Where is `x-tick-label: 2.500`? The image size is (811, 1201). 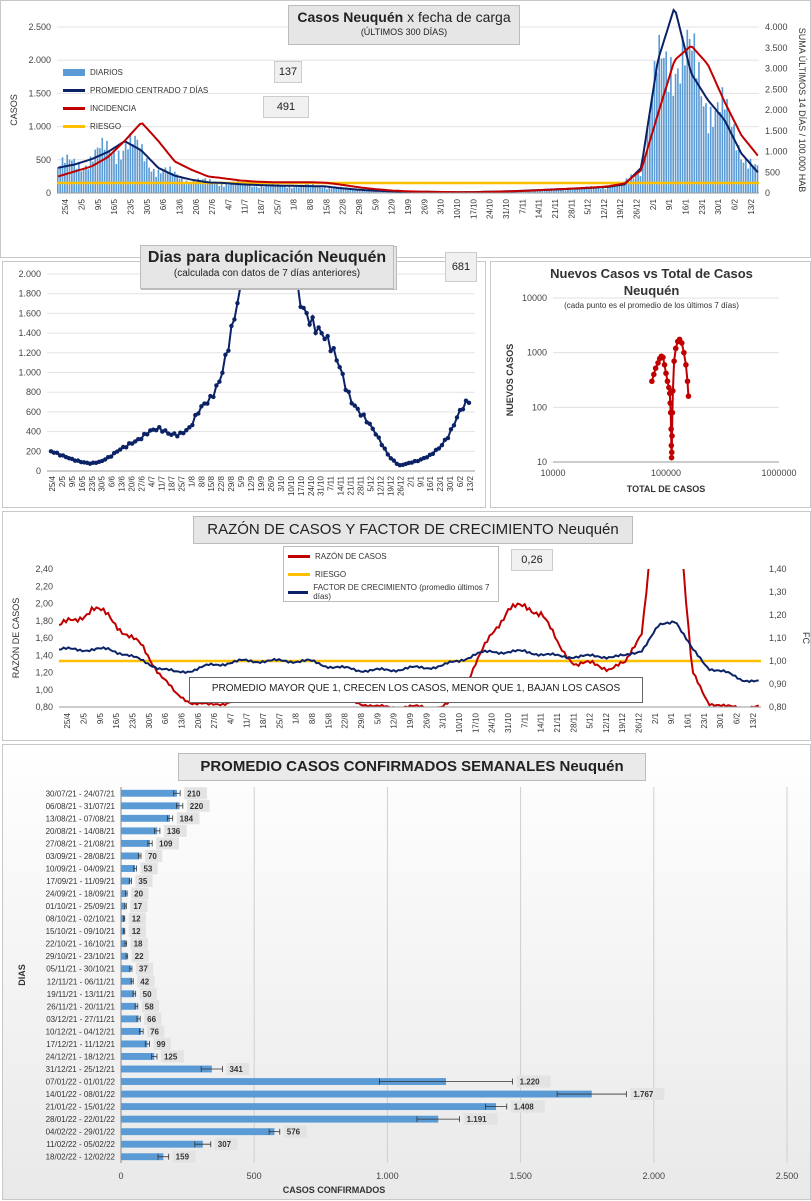 x-tick-label: 2.500 is located at coordinates (787, 1176).